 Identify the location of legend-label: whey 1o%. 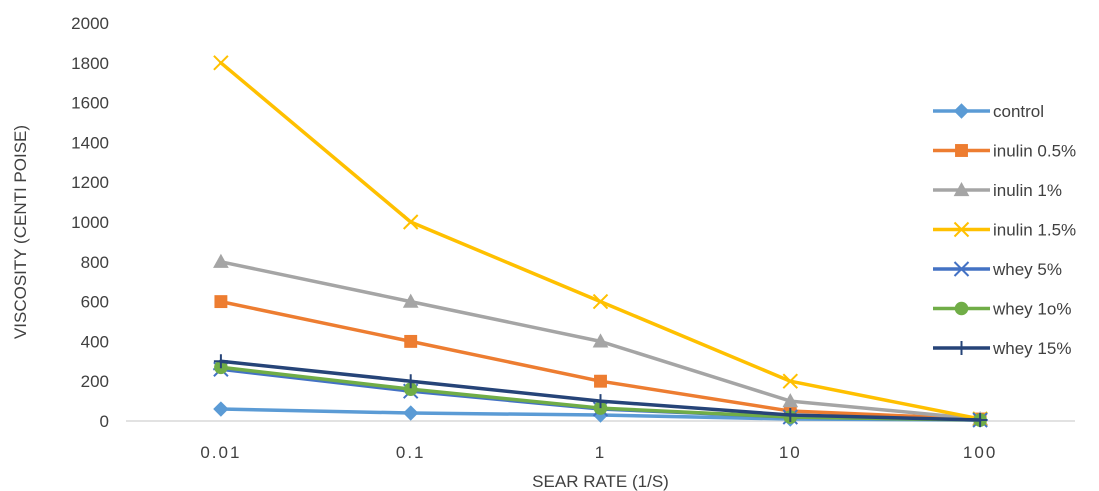
(1031, 309).